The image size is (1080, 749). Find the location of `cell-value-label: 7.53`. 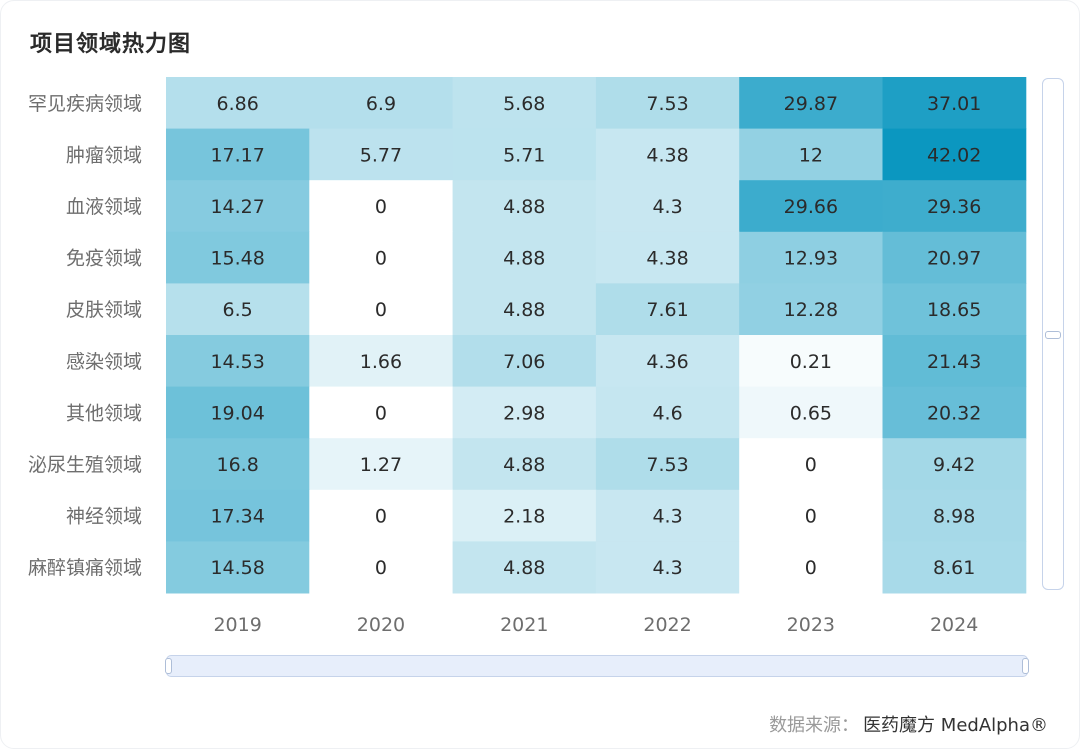

cell-value-label: 7.53 is located at coordinates (667, 104).